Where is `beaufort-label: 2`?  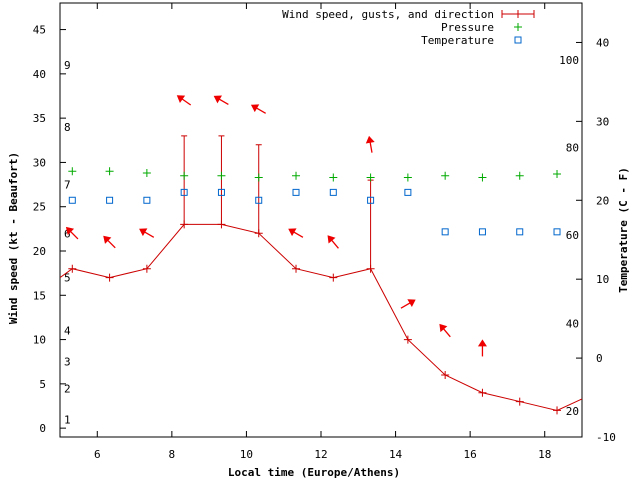 beaufort-label: 2 is located at coordinates (67, 388).